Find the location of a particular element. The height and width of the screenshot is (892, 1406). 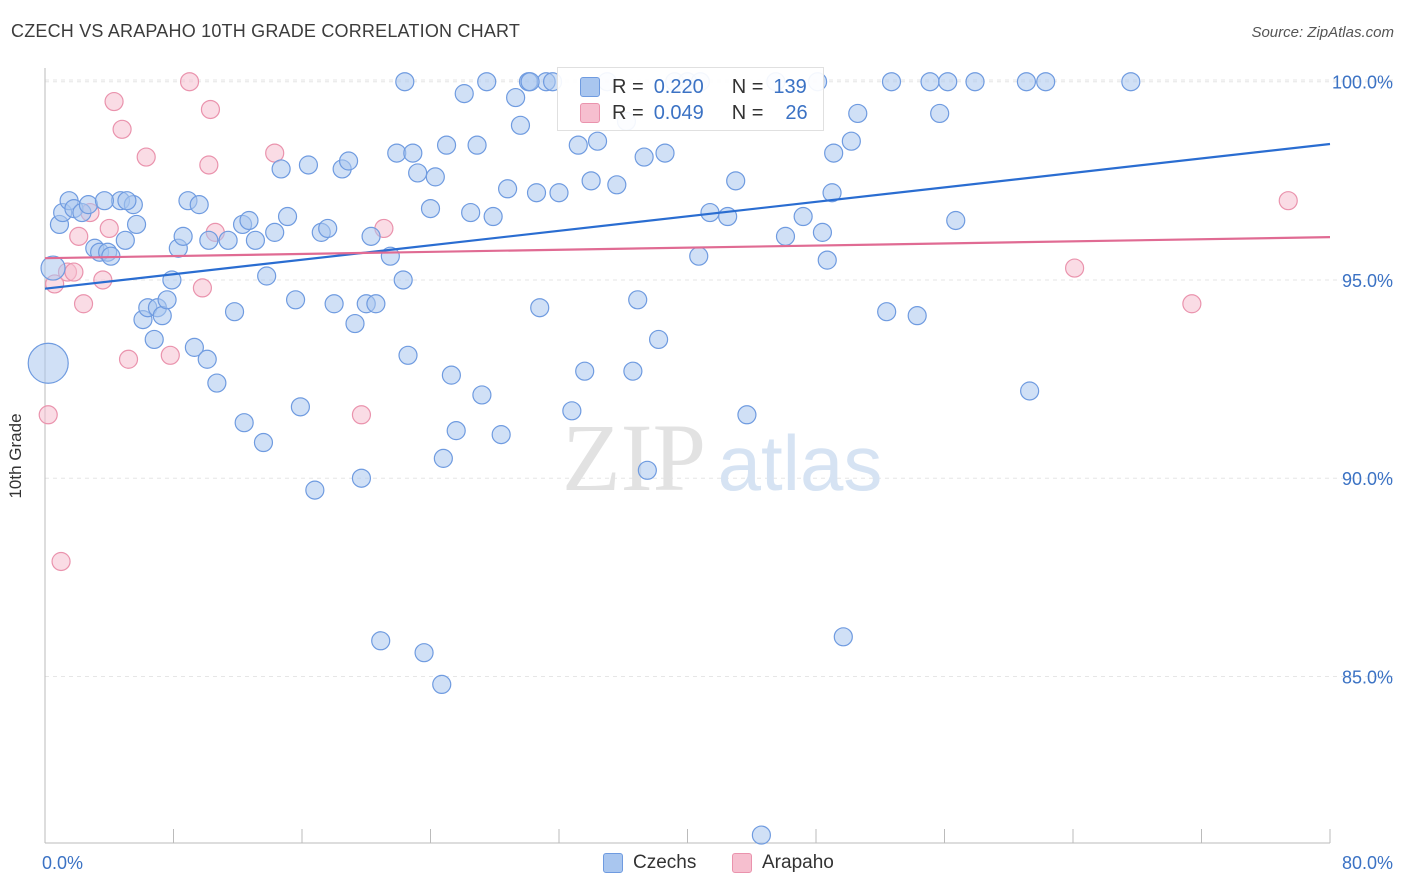

bottom-legend-czechs: Czechs is located at coordinates (649, 863).